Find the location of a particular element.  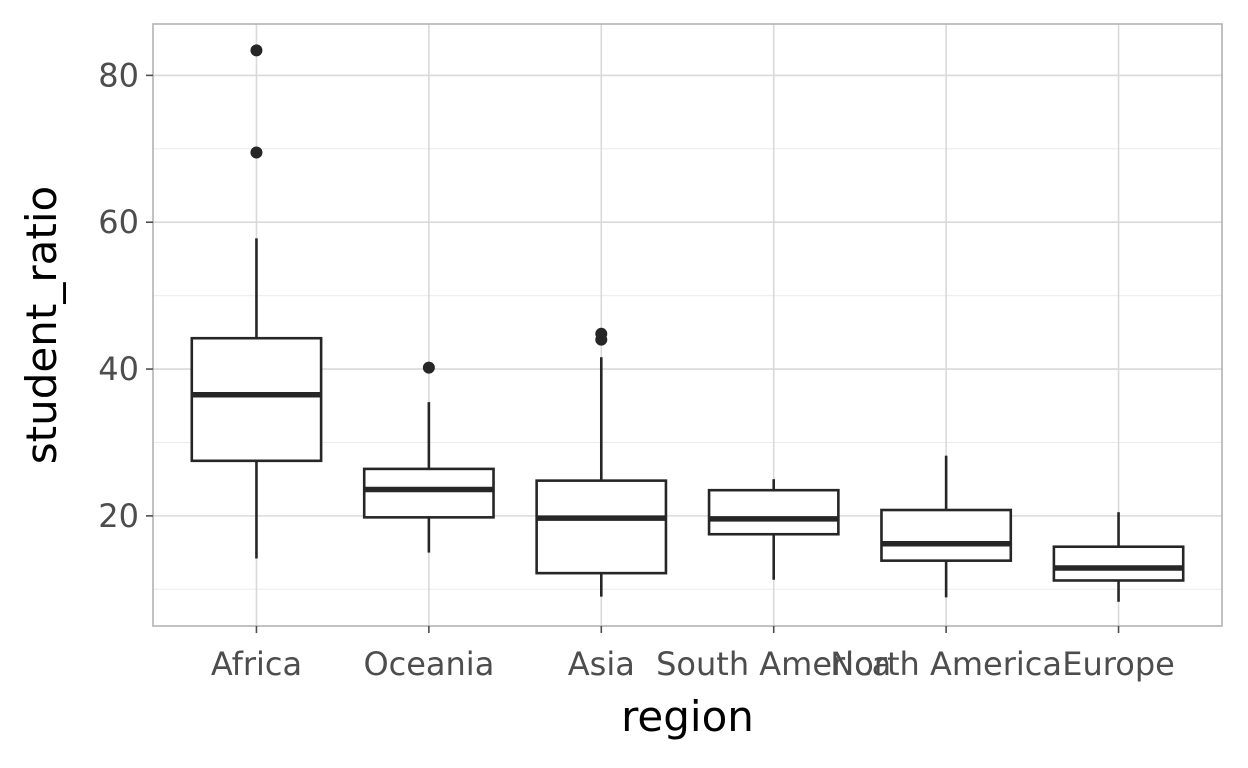

box-oceania is located at coordinates (428, 457).